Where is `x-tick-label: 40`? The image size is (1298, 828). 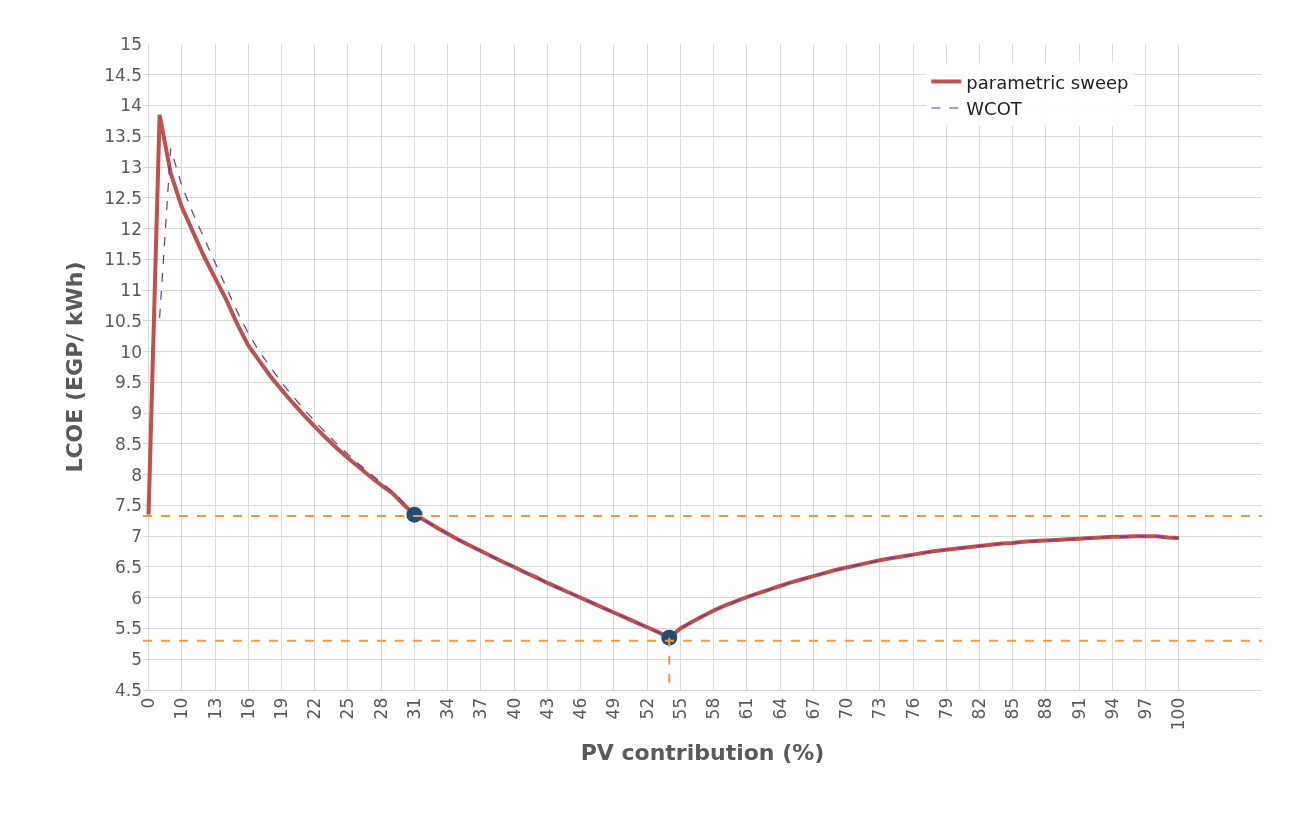 x-tick-label: 40 is located at coordinates (513, 708).